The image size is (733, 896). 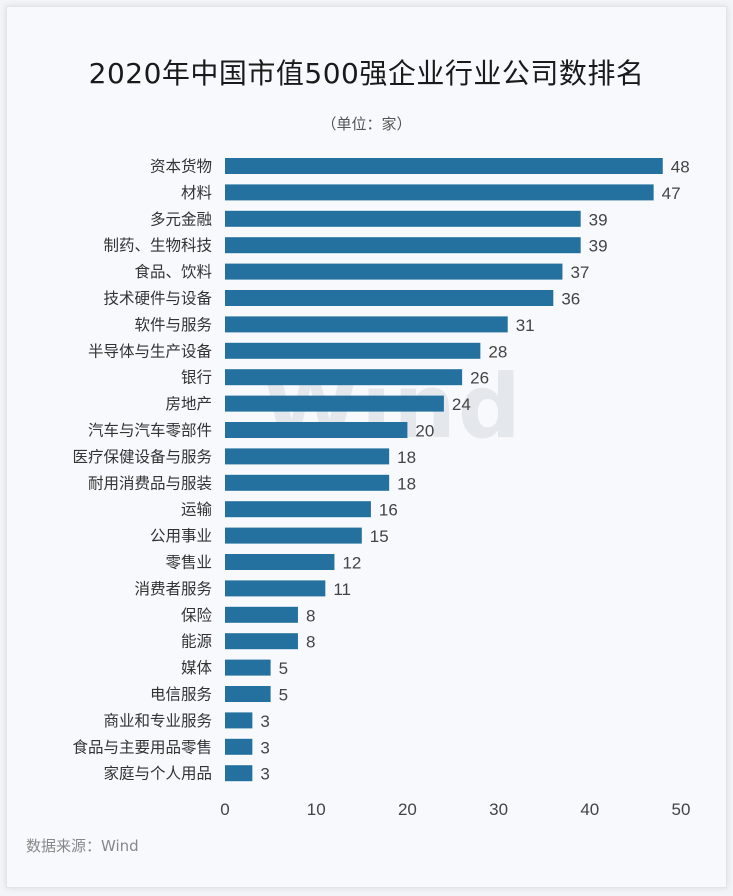 I want to click on category-label: 家庭与个人用品, so click(x=157, y=774).